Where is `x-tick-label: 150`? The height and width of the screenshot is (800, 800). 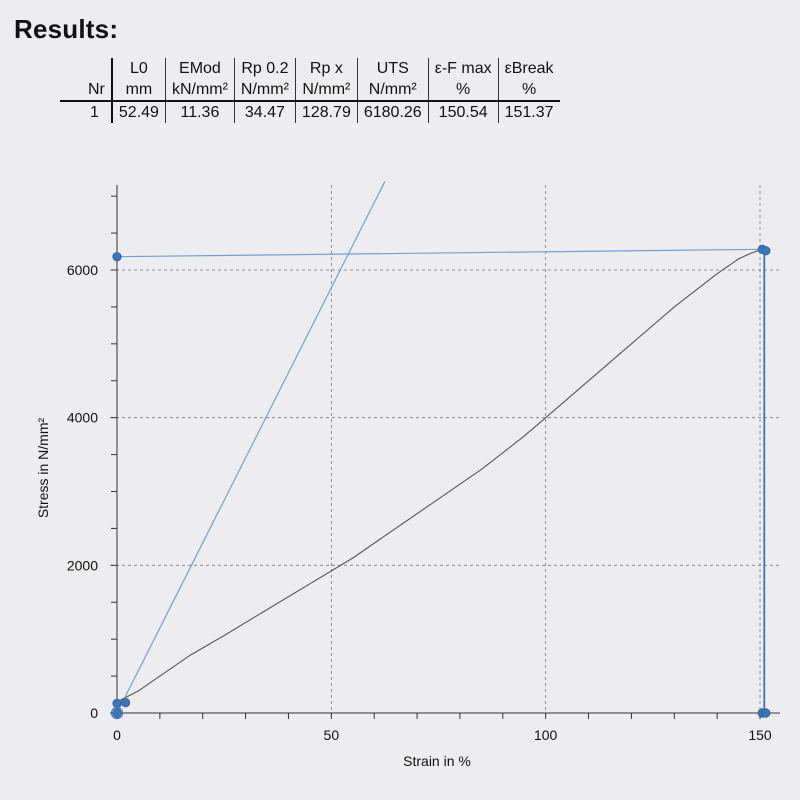
x-tick-label: 150 is located at coordinates (760, 735).